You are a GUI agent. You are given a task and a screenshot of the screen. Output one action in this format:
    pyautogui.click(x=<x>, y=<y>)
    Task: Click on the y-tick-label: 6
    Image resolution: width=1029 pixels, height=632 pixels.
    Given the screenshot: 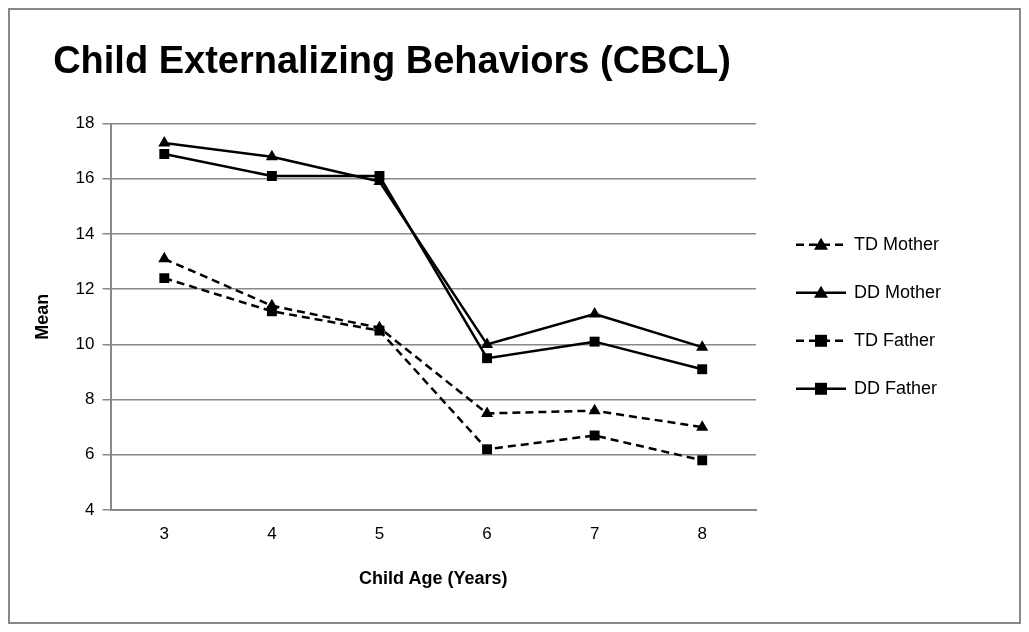 What is the action you would take?
    pyautogui.click(x=90, y=454)
    